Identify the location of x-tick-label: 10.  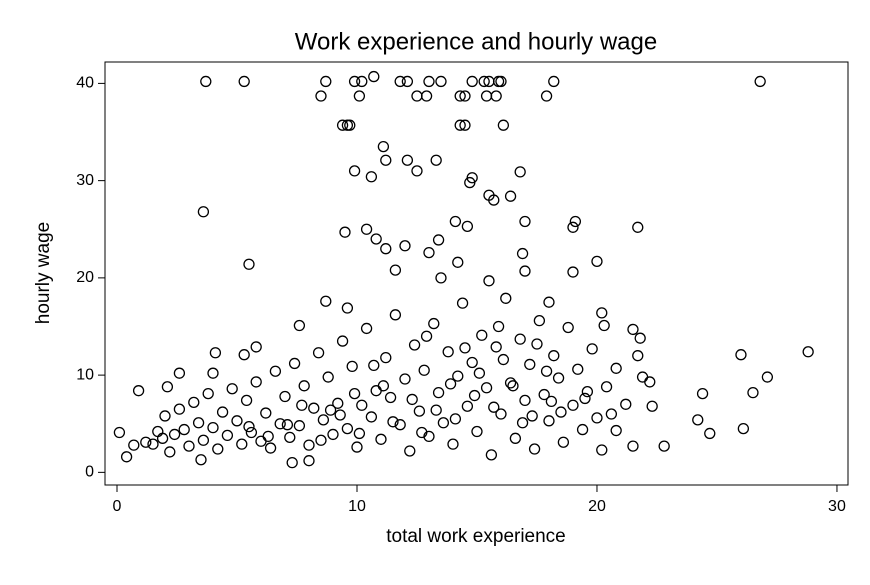
(357, 506).